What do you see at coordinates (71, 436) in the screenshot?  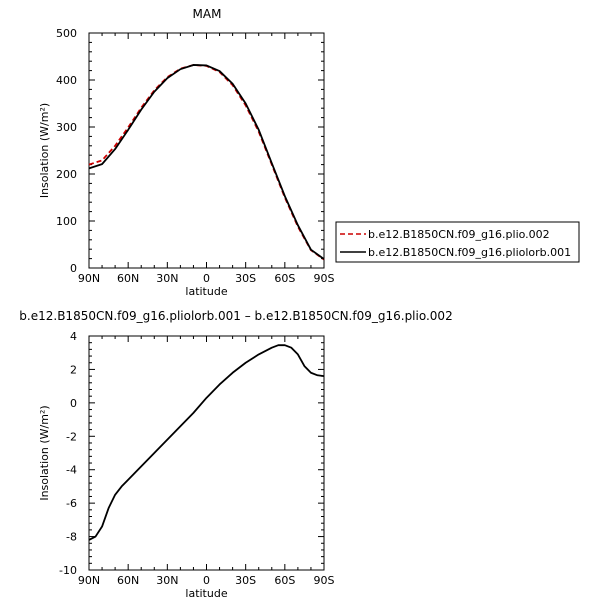 I see `y-tick-label: -2` at bounding box center [71, 436].